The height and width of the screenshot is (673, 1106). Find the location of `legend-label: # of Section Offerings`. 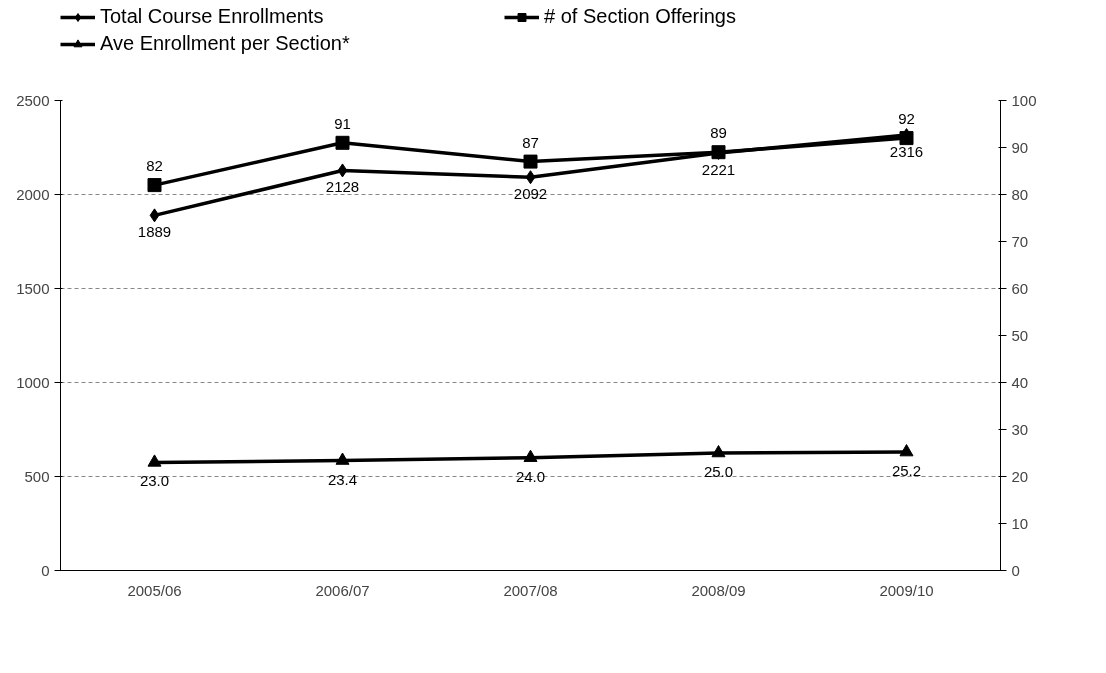

legend-label: # of Section Offerings is located at coordinates (640, 16).